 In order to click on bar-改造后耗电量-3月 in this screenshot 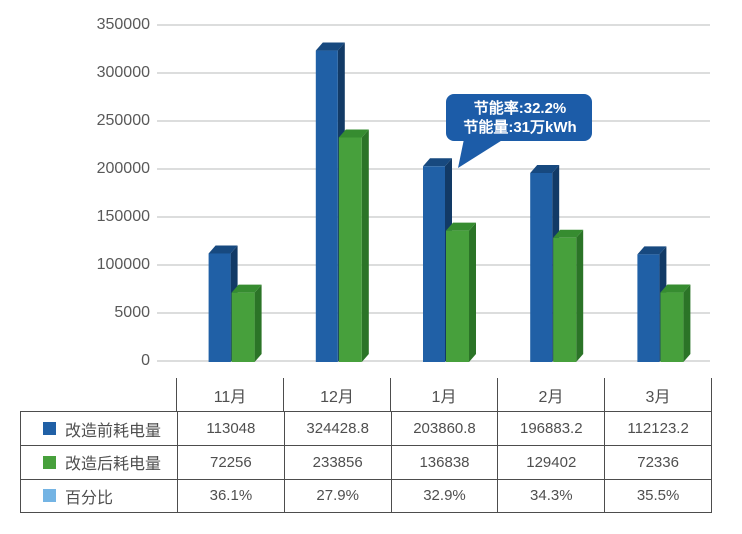, I will do `click(672, 327)`.